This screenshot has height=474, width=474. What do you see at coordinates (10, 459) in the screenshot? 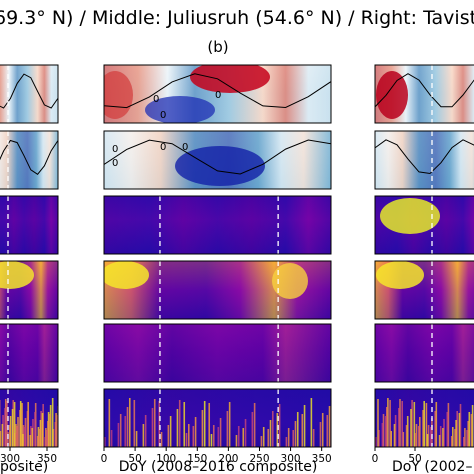
I see `x-tick-label: 300` at bounding box center [10, 459].